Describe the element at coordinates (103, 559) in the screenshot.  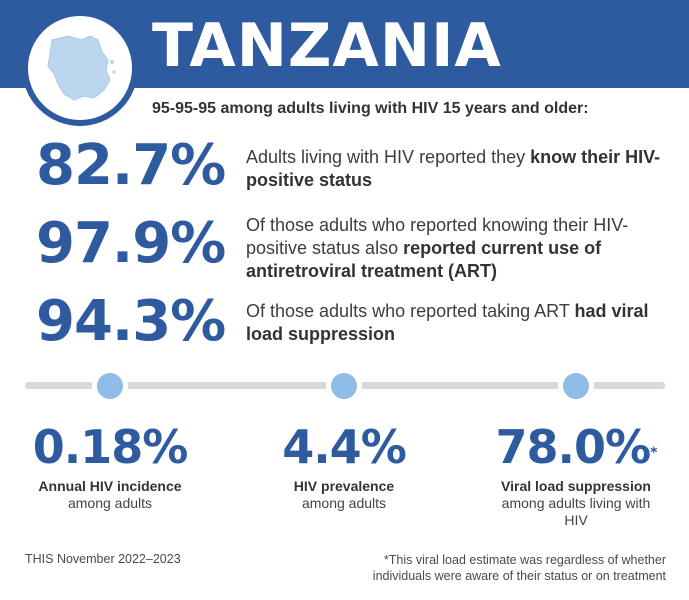
I see `source-note: THIS November 2022–2023` at that location.